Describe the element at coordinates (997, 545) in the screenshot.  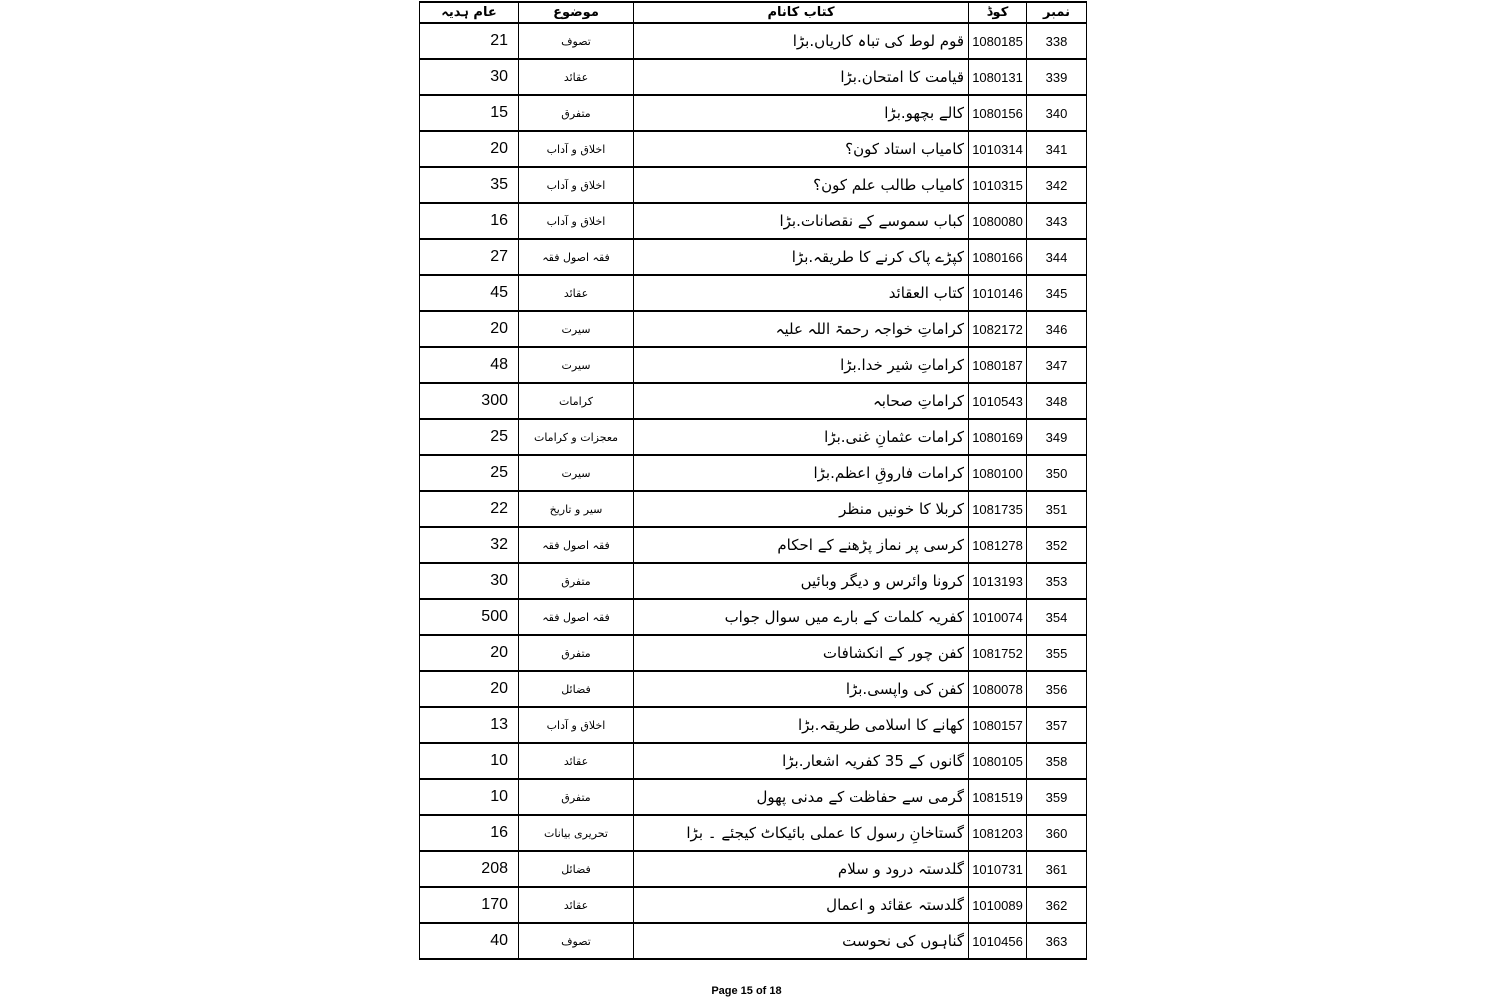
I see `cell-code: 1081278` at that location.